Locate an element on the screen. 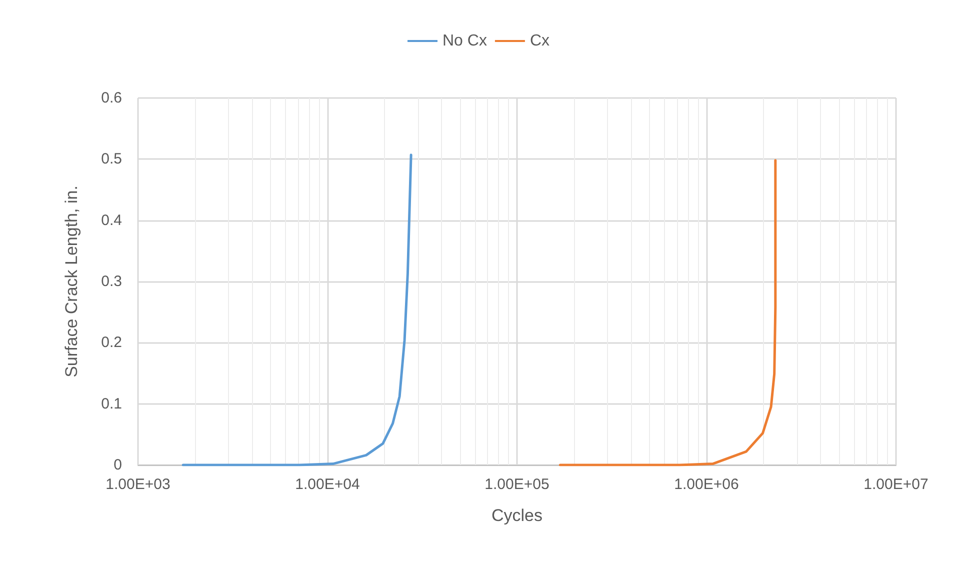 This screenshot has width=957, height=578. y-tick-label: 0.1 is located at coordinates (111, 403).